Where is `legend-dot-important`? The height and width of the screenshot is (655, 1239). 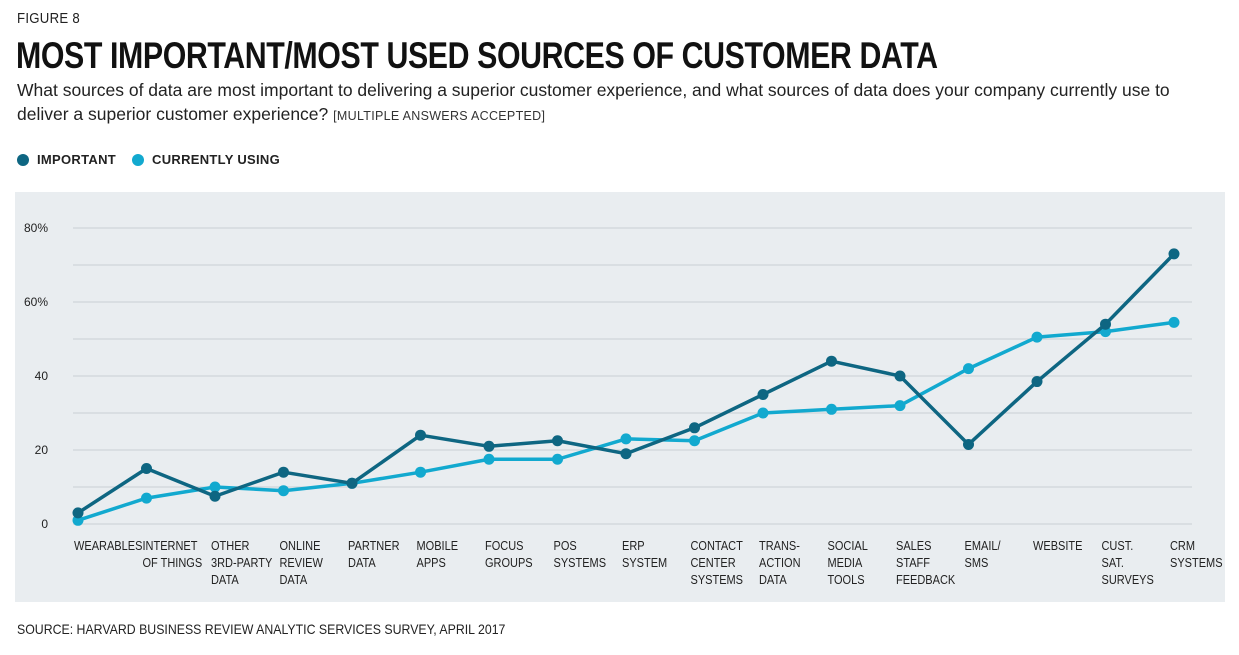
legend-dot-important is located at coordinates (23, 159).